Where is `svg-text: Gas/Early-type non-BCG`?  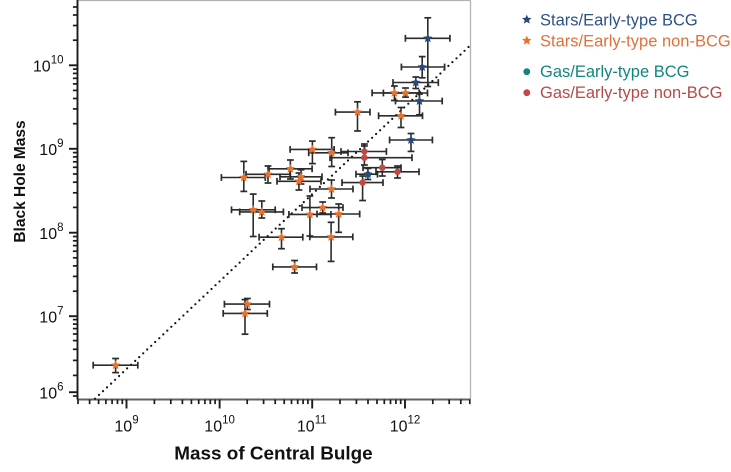
svg-text: Gas/Early-type non-BCG is located at coordinates (631, 93).